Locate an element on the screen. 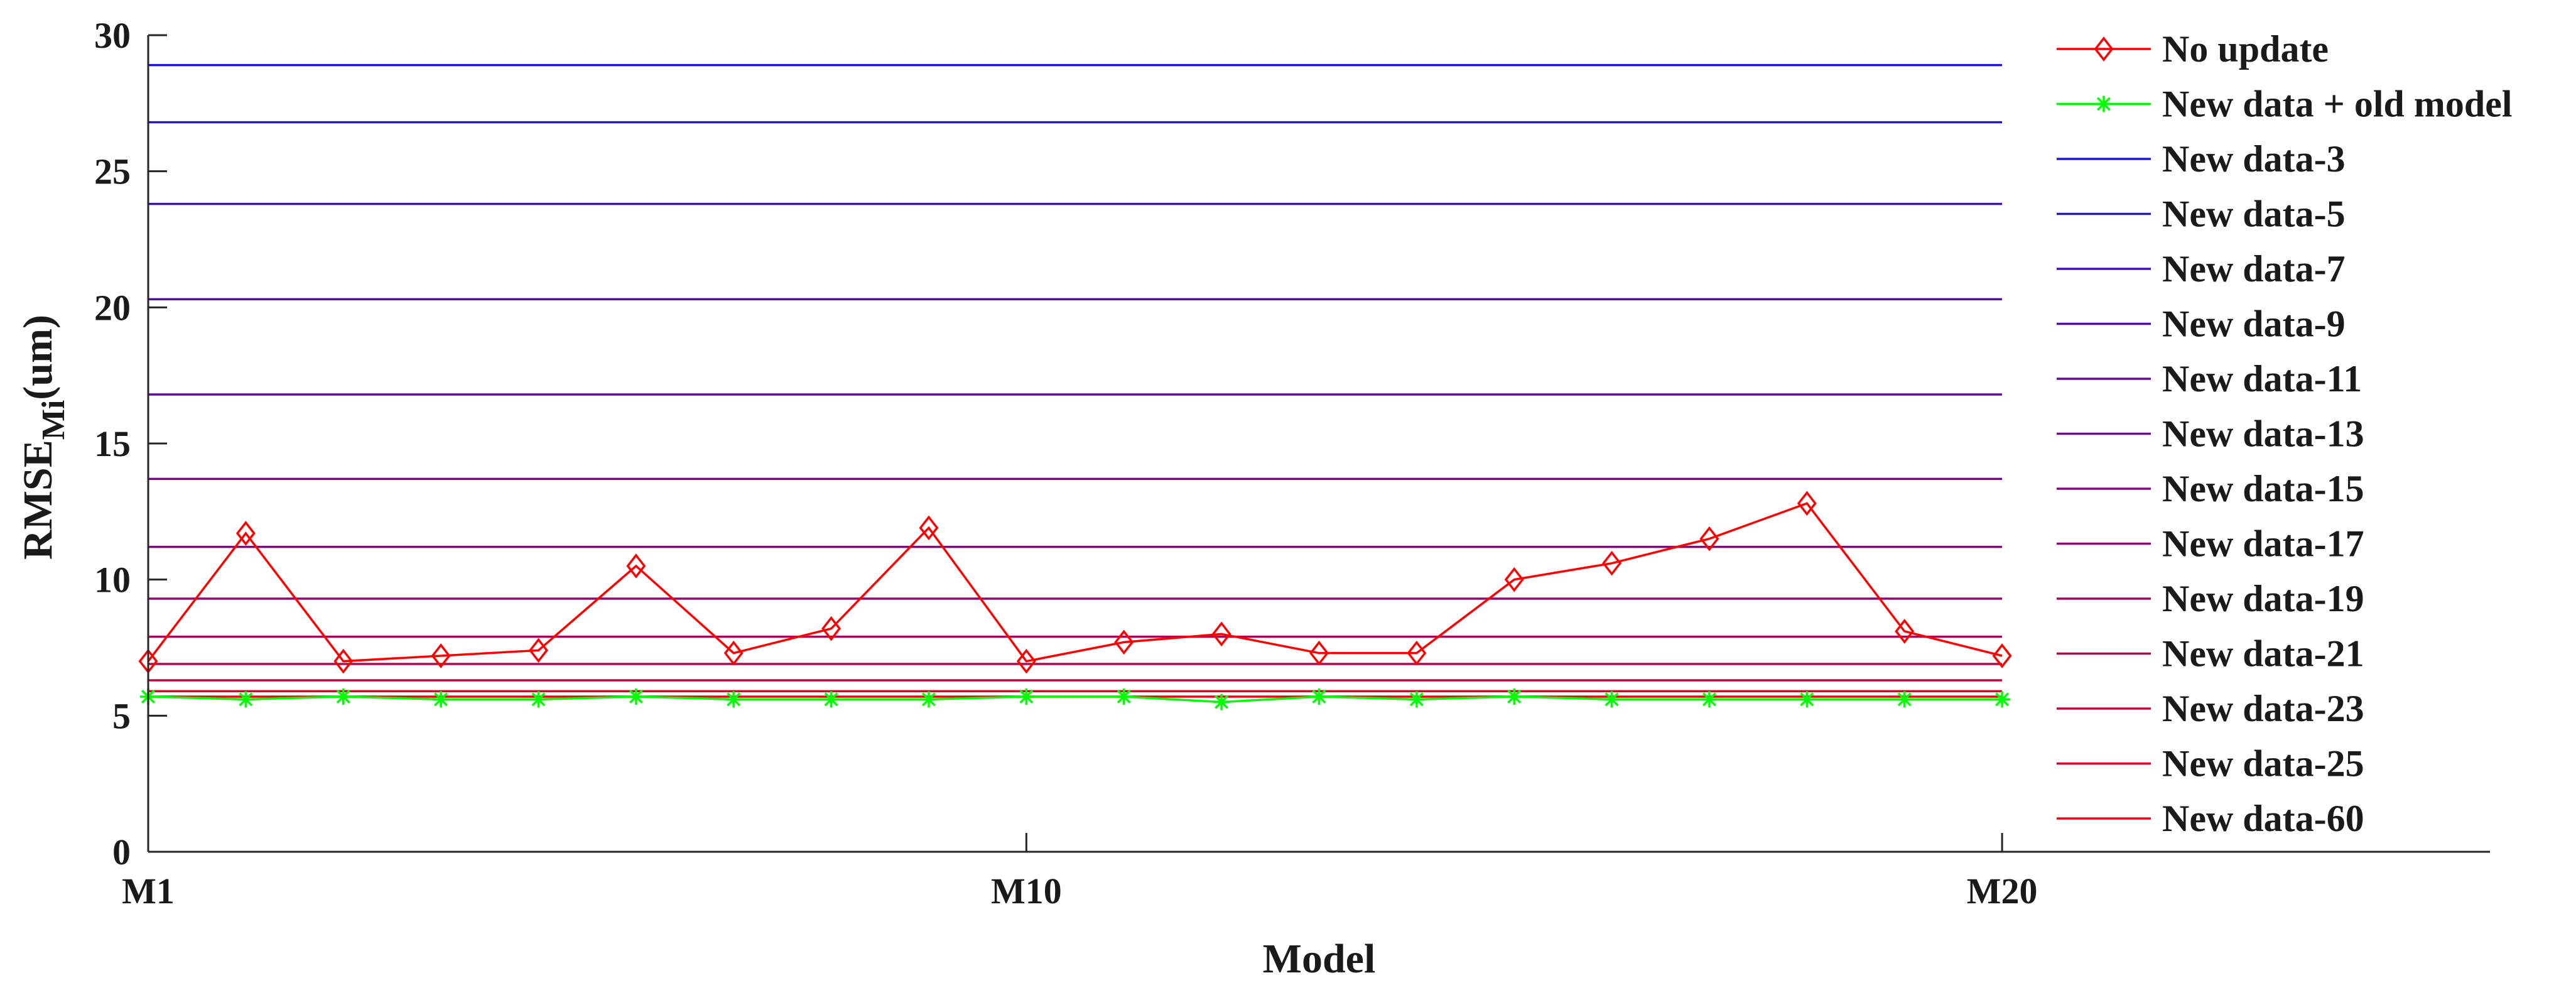 The height and width of the screenshot is (995, 2576). legend-label: New data-21 is located at coordinates (2263, 654).